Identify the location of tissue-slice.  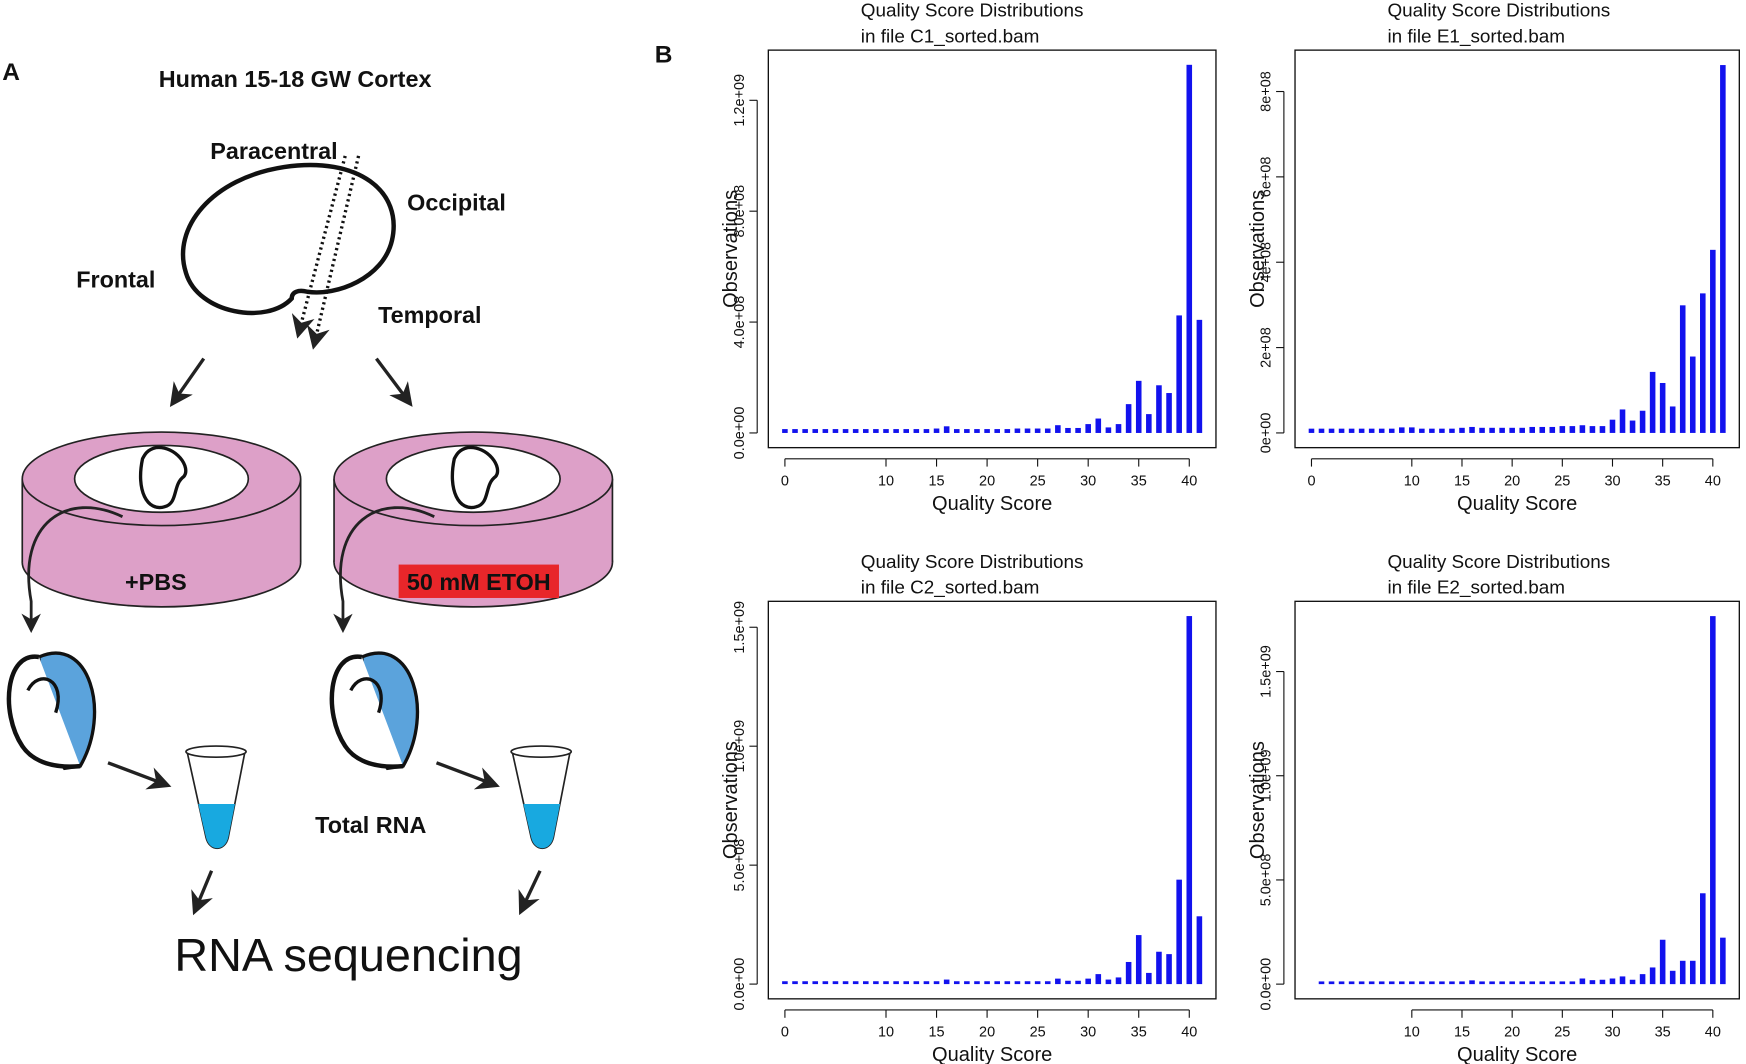
(51, 711).